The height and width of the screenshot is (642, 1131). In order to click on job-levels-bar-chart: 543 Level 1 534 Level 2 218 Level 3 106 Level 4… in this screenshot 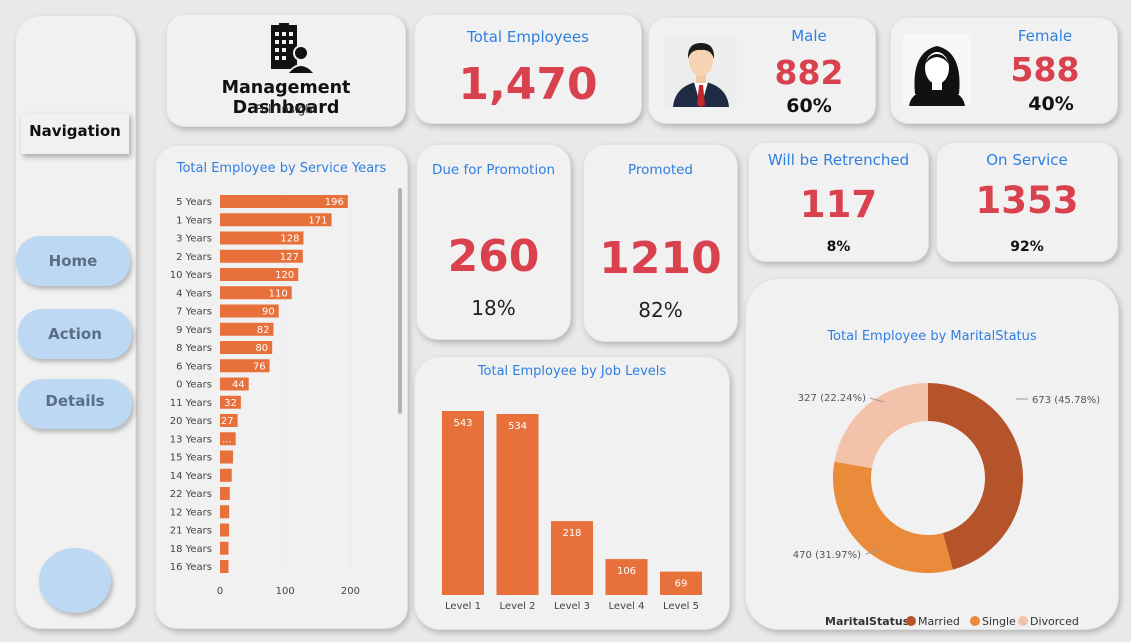, I will do `click(572, 511)`.